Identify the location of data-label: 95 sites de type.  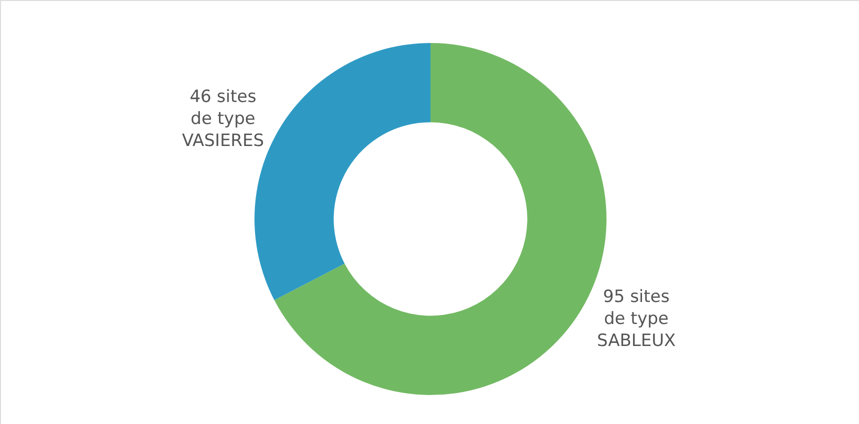
(636, 308).